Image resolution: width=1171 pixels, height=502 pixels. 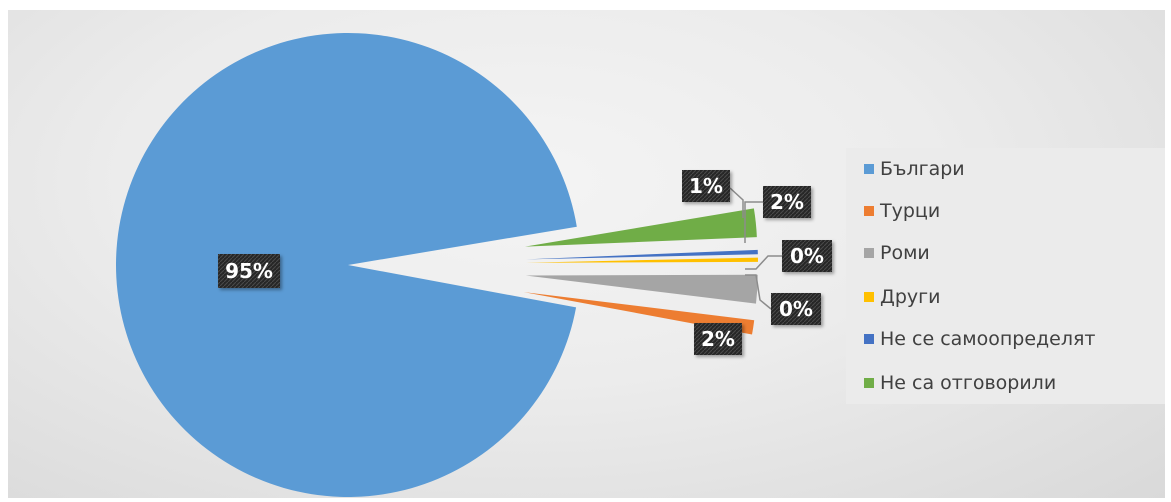 What do you see at coordinates (910, 297) in the screenshot?
I see `legend-label: Други` at bounding box center [910, 297].